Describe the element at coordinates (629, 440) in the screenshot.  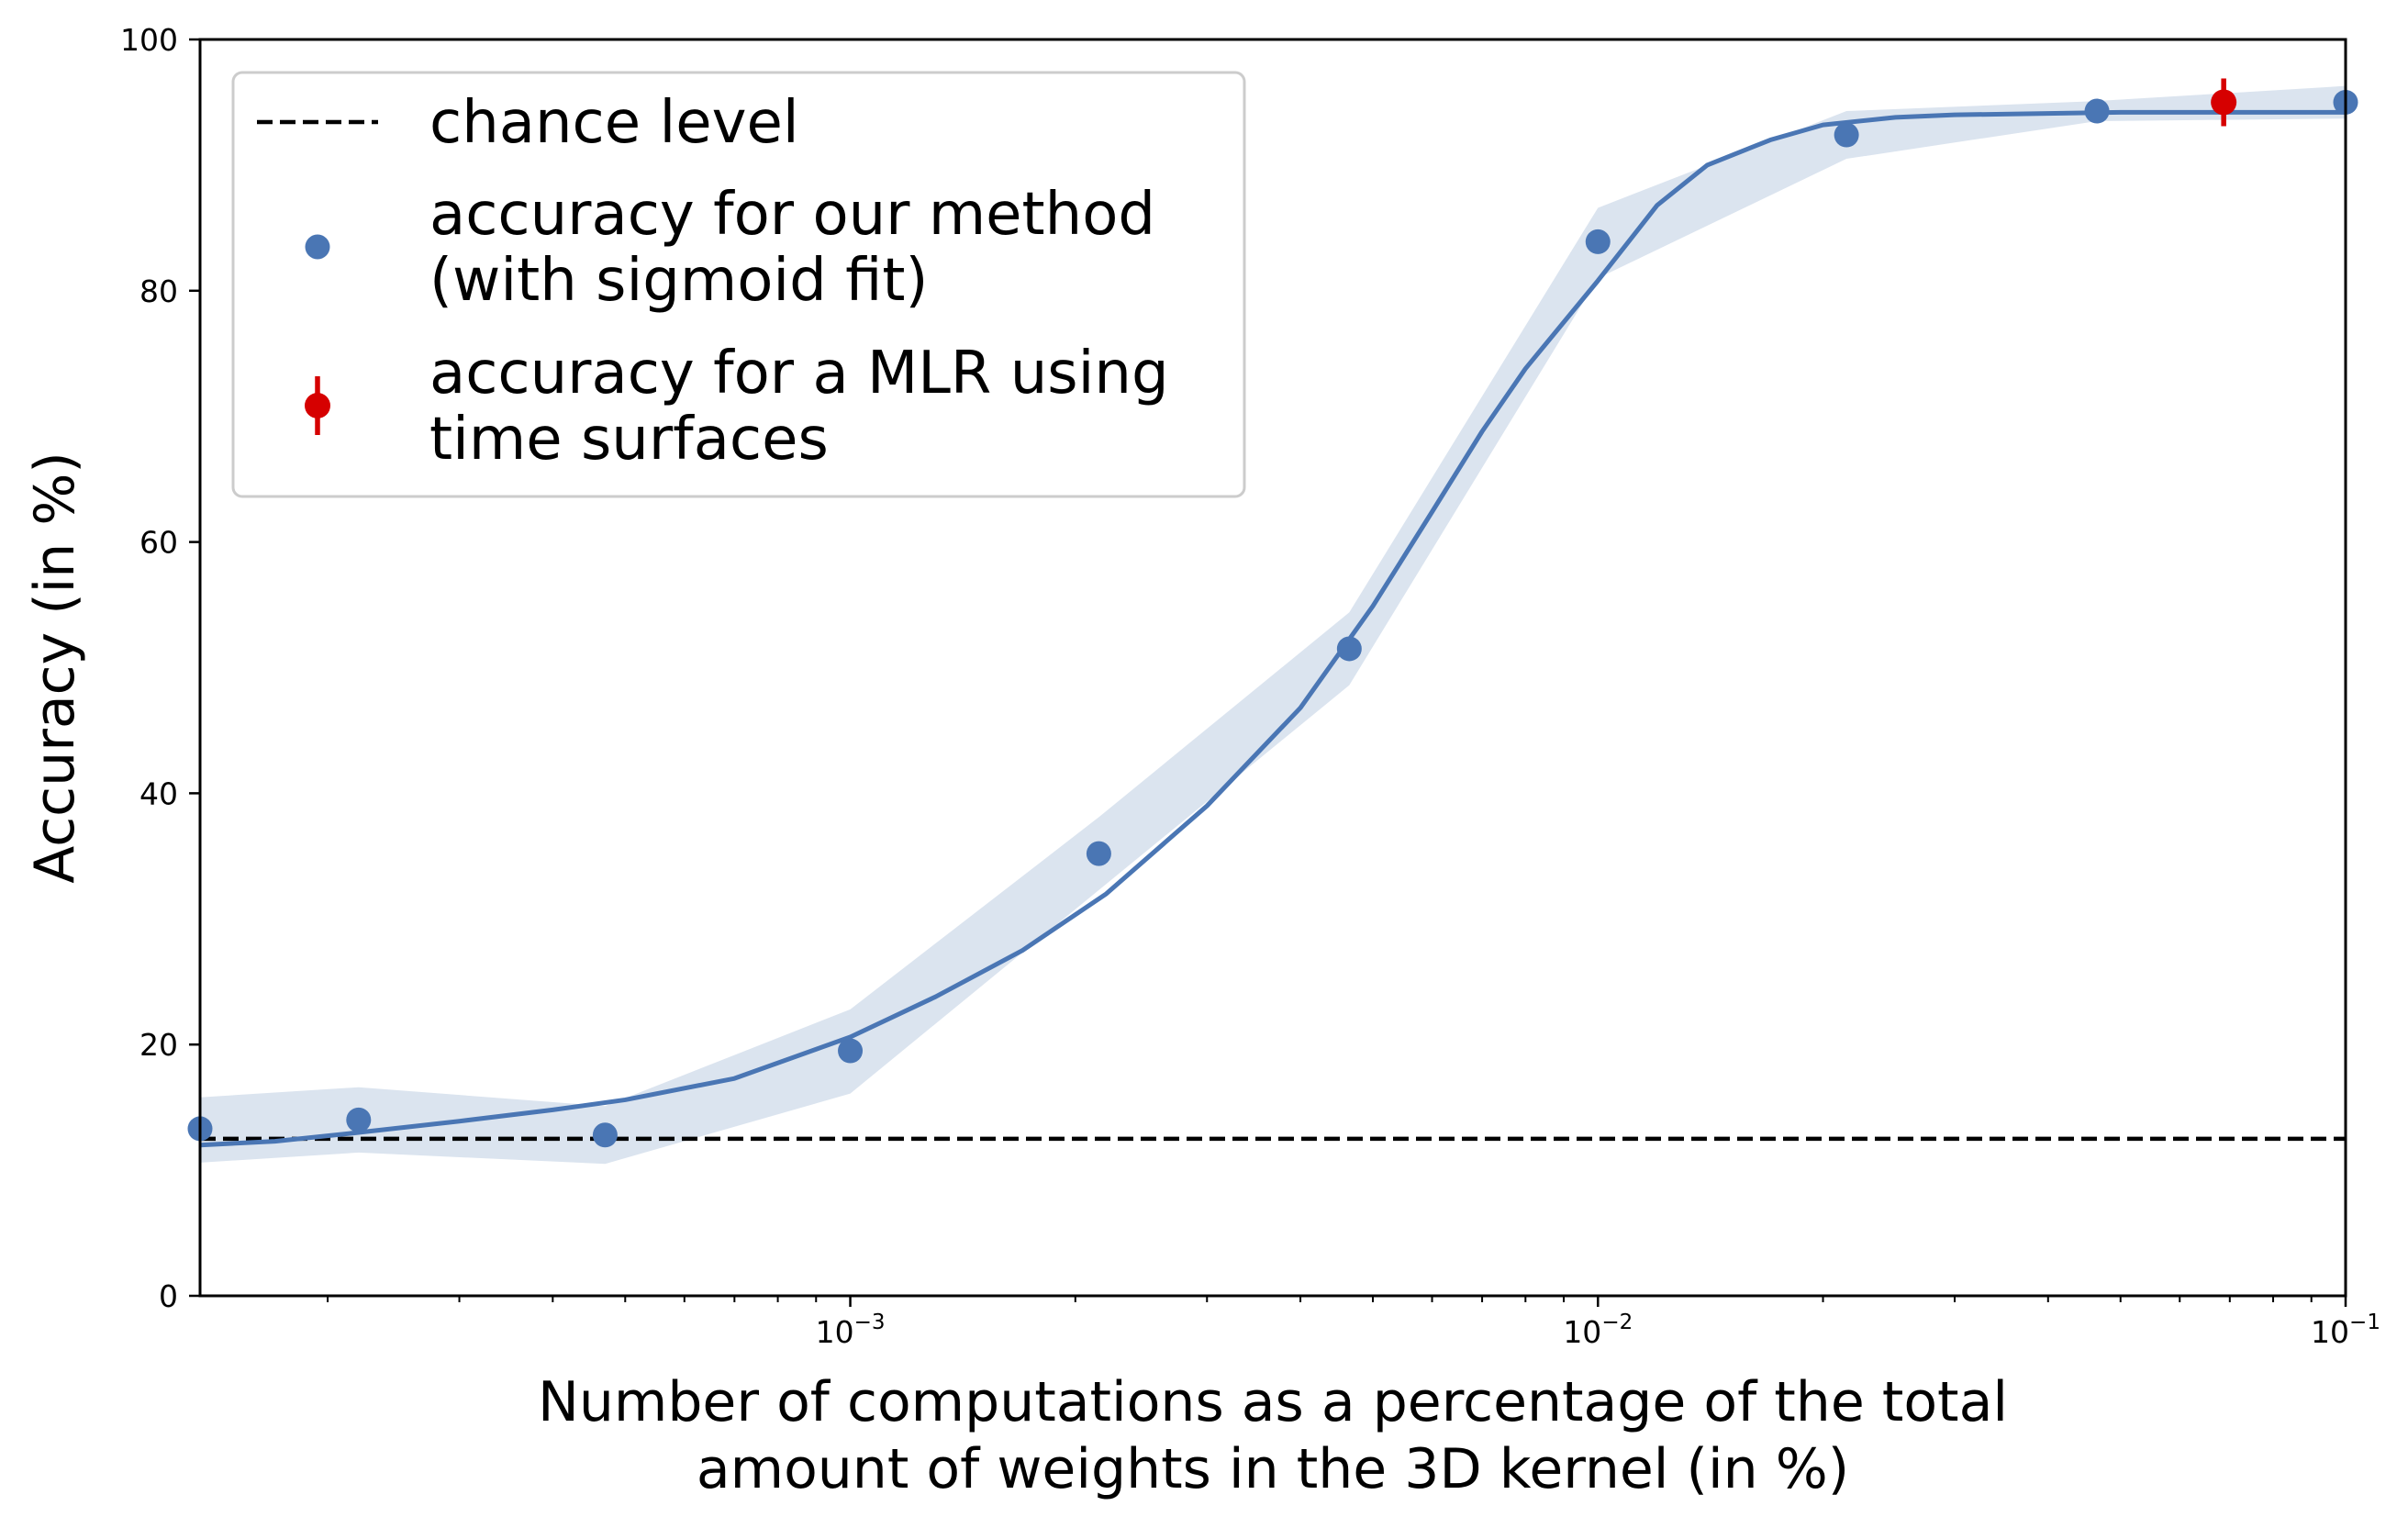
I see `legend-label: time surfaces` at that location.